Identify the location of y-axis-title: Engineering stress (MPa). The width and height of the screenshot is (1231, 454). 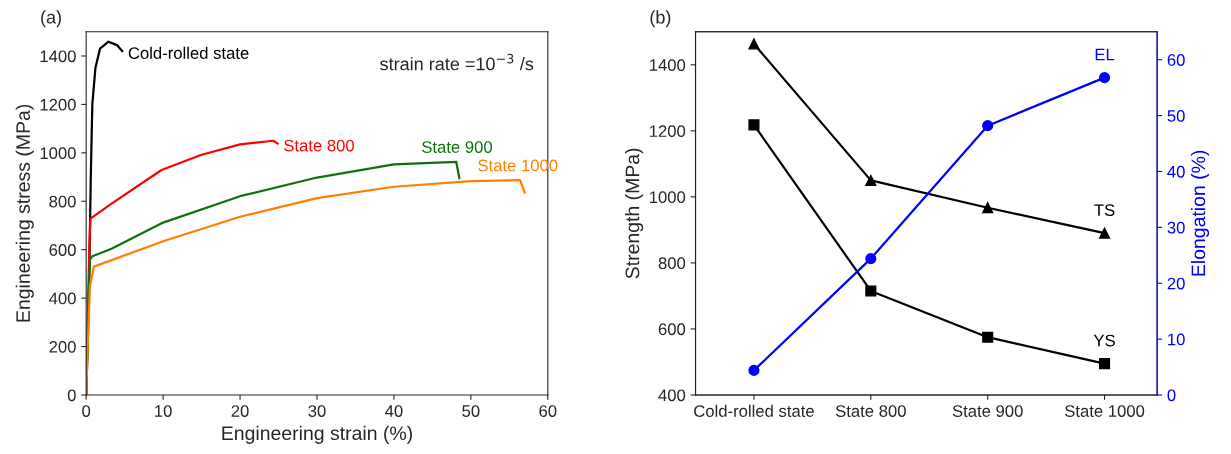
(24, 213).